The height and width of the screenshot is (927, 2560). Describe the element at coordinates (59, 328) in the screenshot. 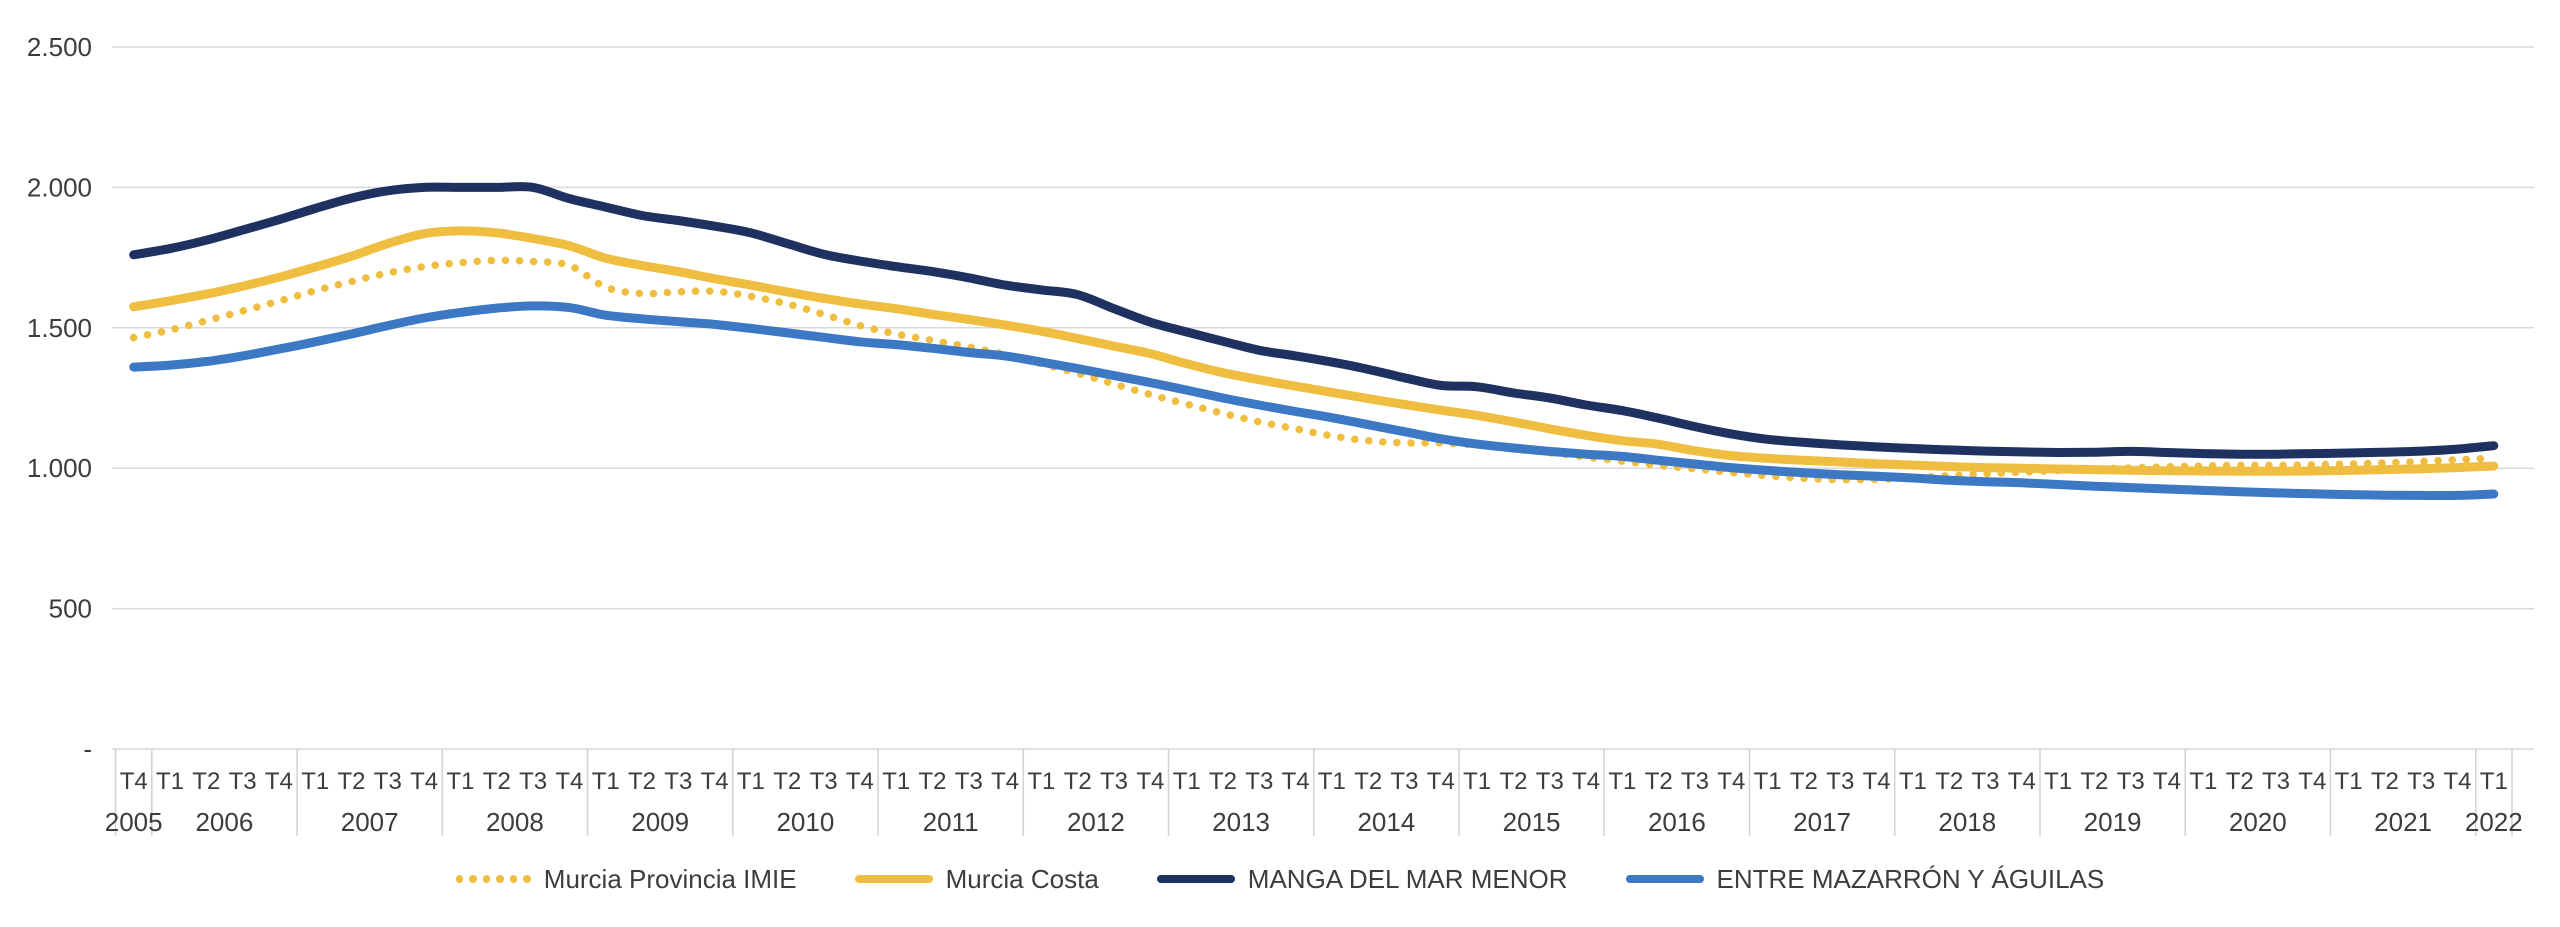

I see `y-axis-tick-label: 1.500` at that location.